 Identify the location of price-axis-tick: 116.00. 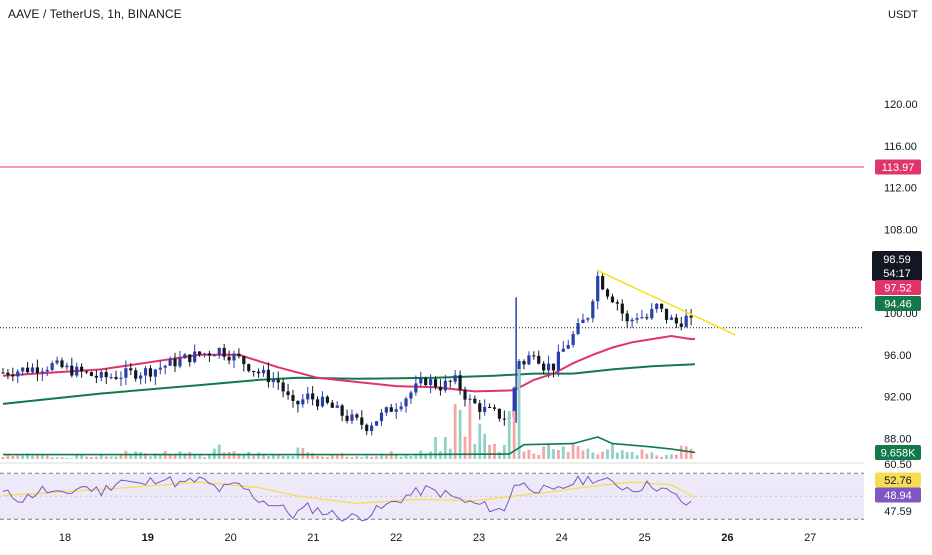
(900, 147).